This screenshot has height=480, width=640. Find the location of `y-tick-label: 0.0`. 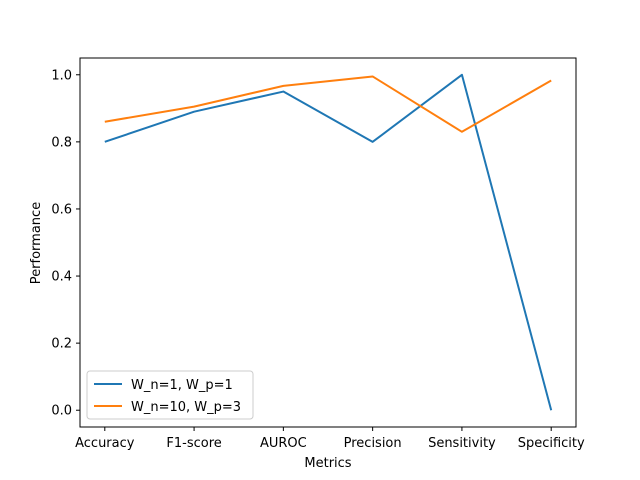

y-tick-label: 0.0 is located at coordinates (61, 411).